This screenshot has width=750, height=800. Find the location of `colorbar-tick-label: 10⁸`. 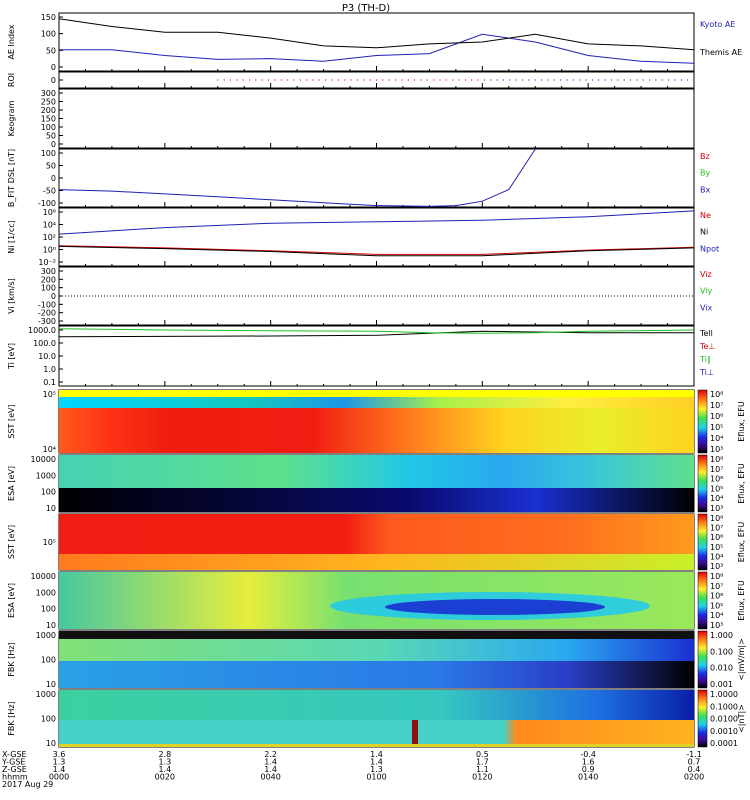

colorbar-tick-label: 10⁸ is located at coordinates (716, 518).